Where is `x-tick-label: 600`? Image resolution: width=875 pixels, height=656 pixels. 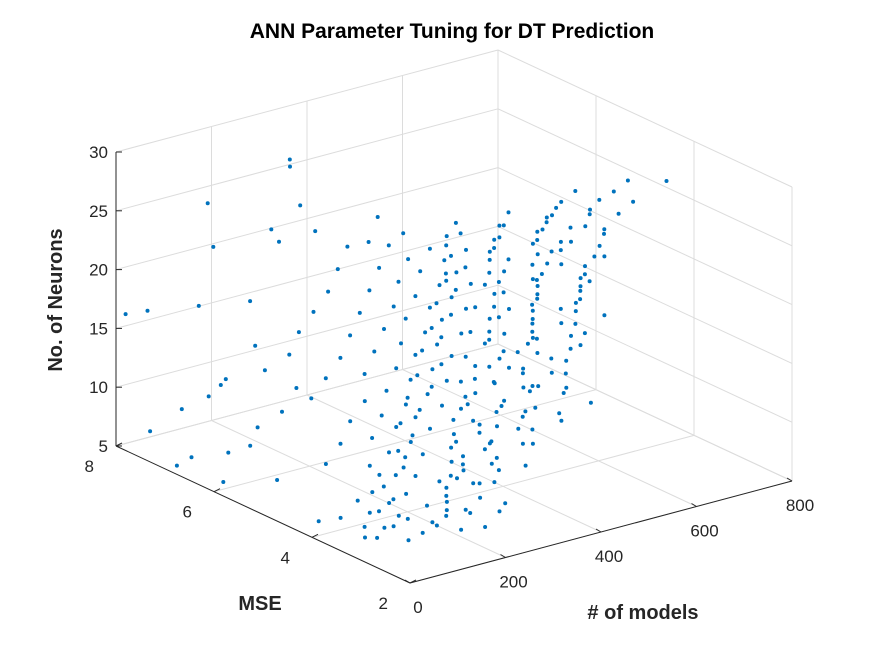
x-tick-label: 600 is located at coordinates (704, 531).